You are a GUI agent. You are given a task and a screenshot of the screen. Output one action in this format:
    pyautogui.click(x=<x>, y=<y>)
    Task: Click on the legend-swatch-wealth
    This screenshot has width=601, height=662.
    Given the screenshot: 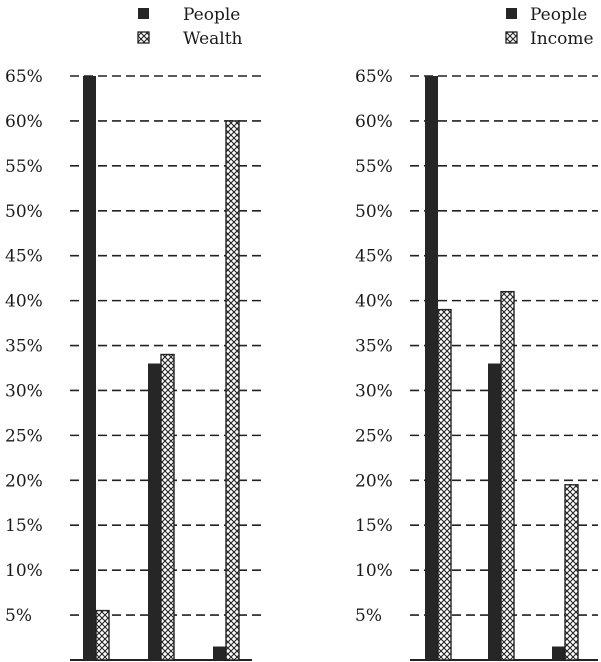 What is the action you would take?
    pyautogui.click(x=143, y=37)
    